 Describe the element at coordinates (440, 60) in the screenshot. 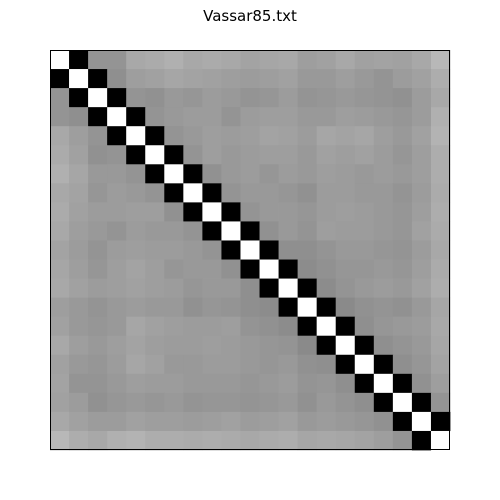

I see `heatmap-cell-r0-c20` at that location.